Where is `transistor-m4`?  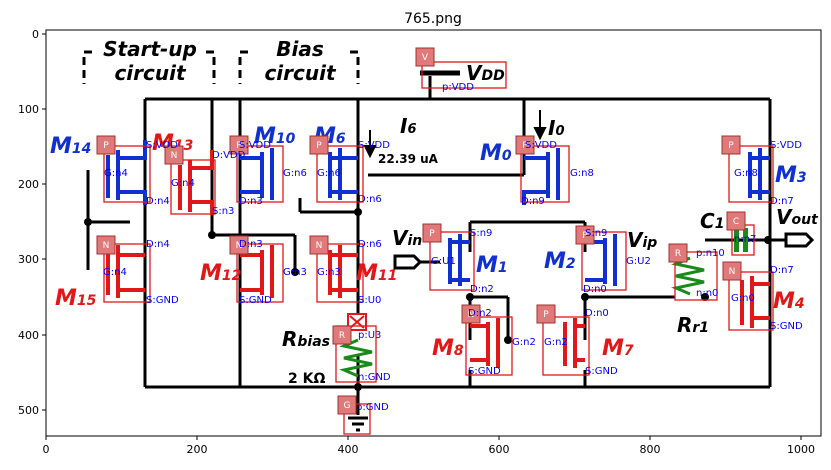 transistor-m4 is located at coordinates (755, 302).